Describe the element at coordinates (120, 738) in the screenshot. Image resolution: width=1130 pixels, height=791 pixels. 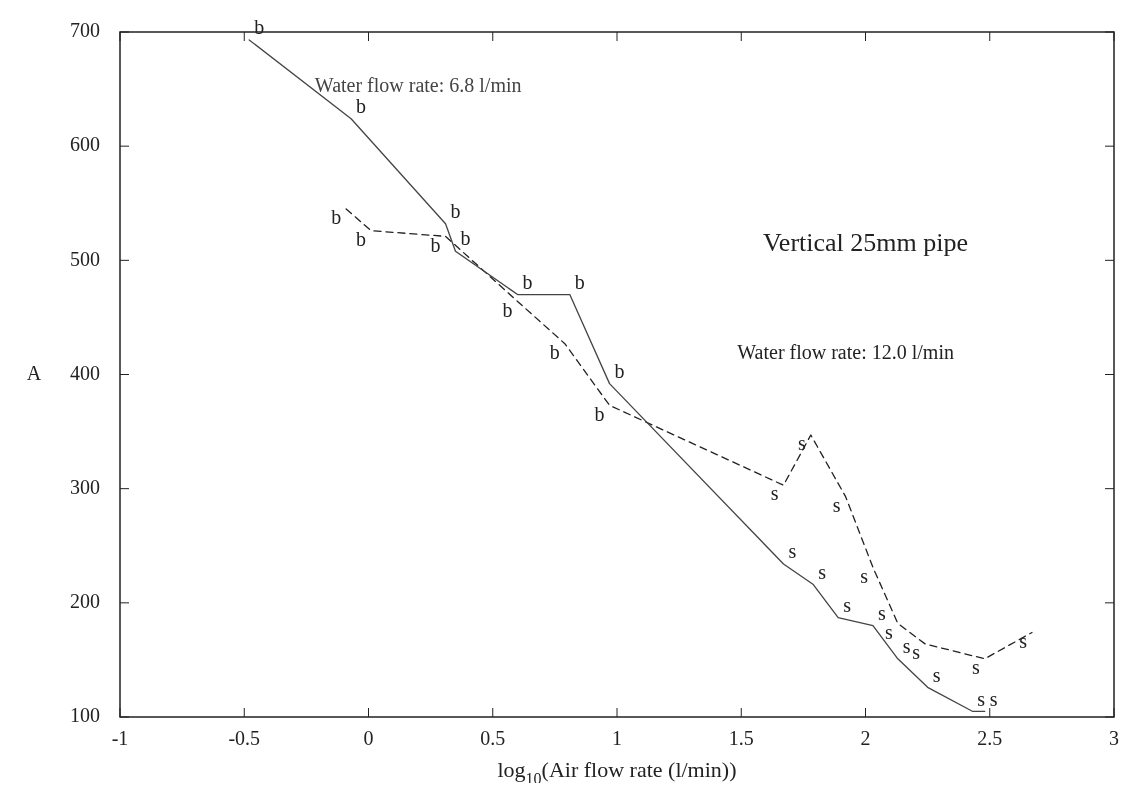
I see `x-tick-label: -1` at that location.